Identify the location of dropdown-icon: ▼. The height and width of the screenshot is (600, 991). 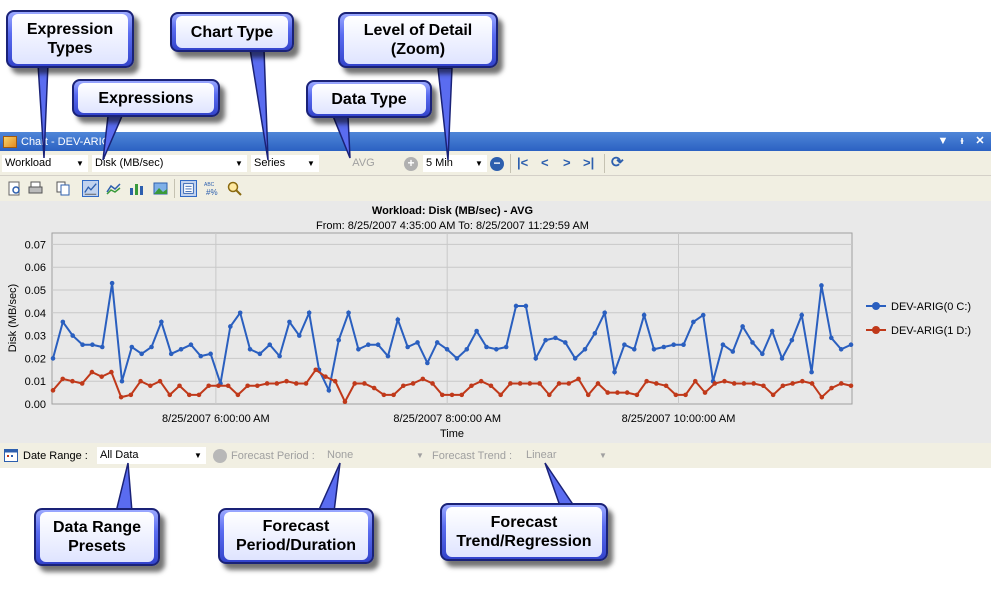
(943, 141).